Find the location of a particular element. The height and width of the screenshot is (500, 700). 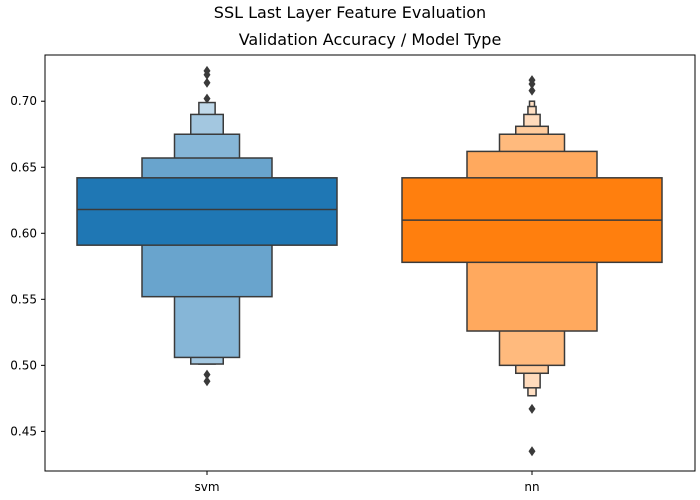

x-tick-label-nn: nn is located at coordinates (531, 487).